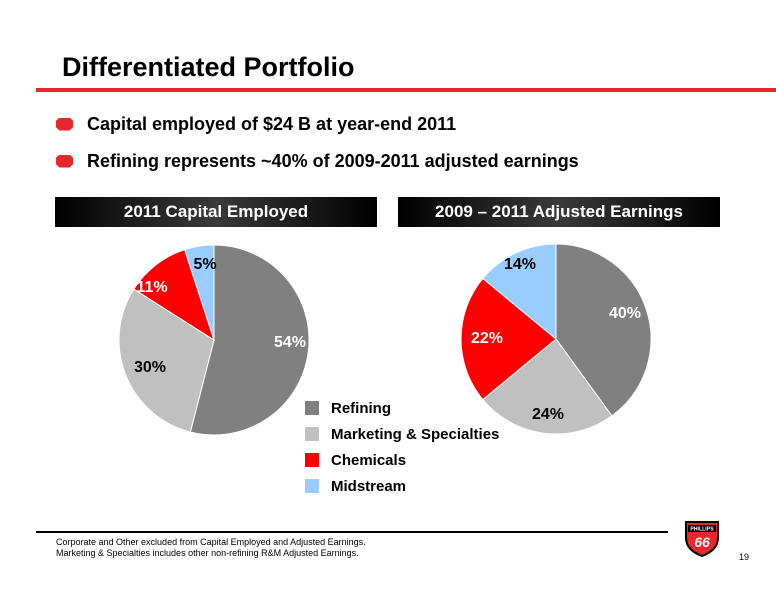 The width and height of the screenshot is (776, 600). I want to click on phillips66-logo: PHILLIPS 66, so click(702, 539).